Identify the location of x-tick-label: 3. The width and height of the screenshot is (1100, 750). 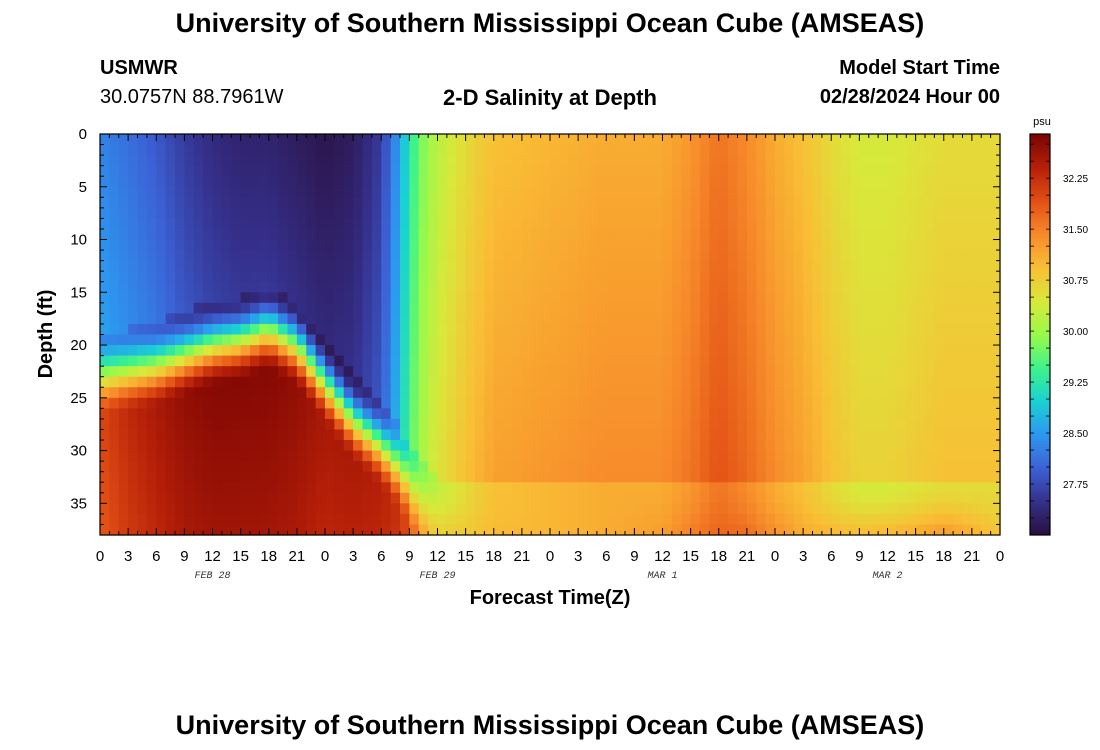
(803, 556).